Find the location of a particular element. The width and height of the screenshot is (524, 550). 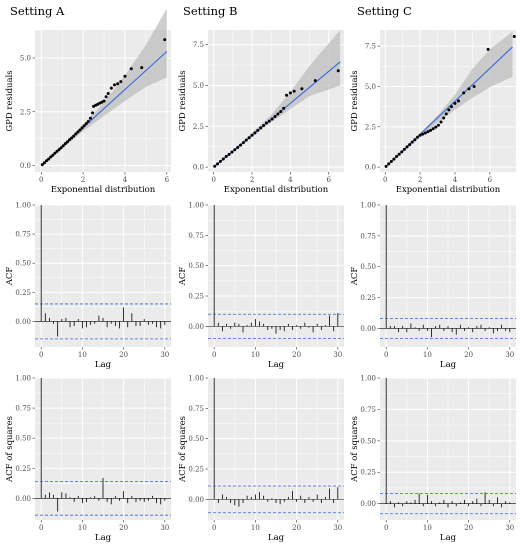

y-tick-label: 7.5 is located at coordinates (198, 45).